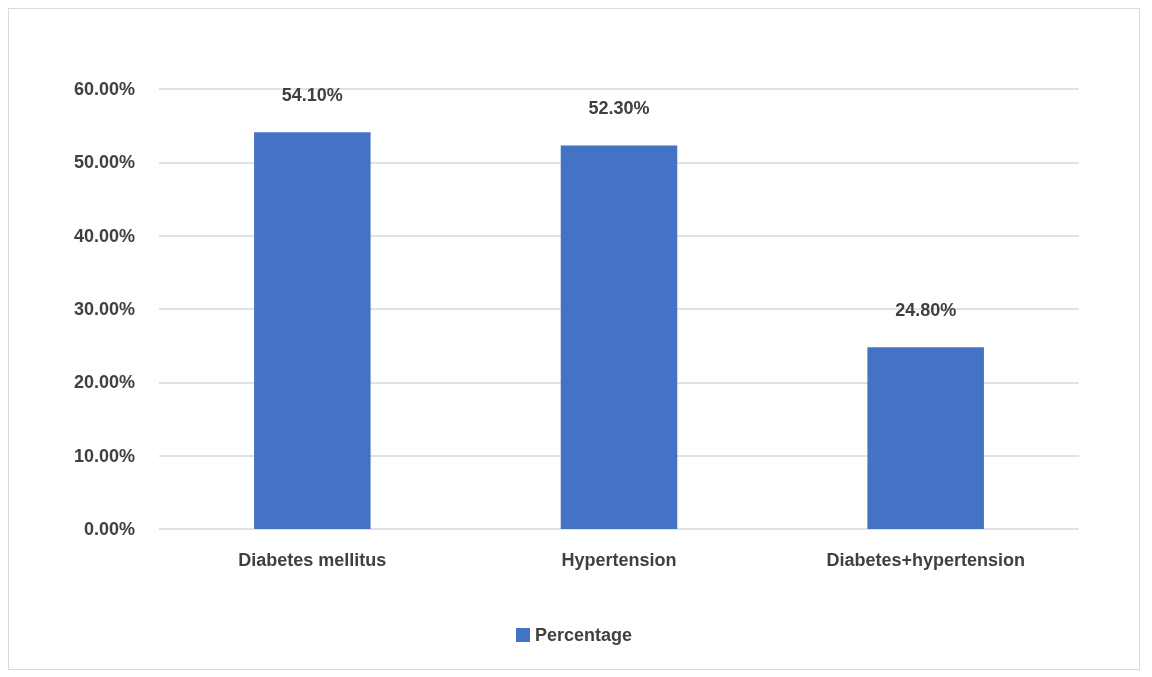 The height and width of the screenshot is (677, 1152). What do you see at coordinates (926, 310) in the screenshot?
I see `data-label: 24.80%` at bounding box center [926, 310].